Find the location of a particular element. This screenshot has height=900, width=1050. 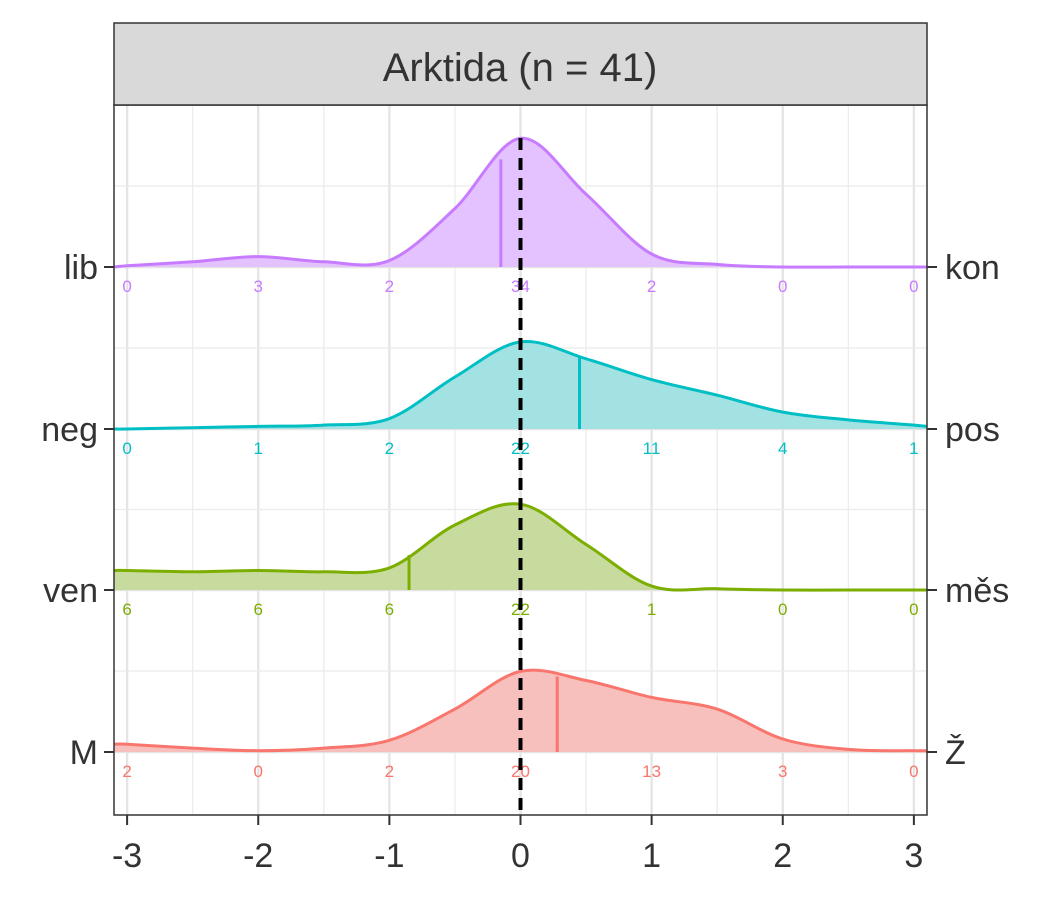

ridge-M is located at coordinates (520, 710).